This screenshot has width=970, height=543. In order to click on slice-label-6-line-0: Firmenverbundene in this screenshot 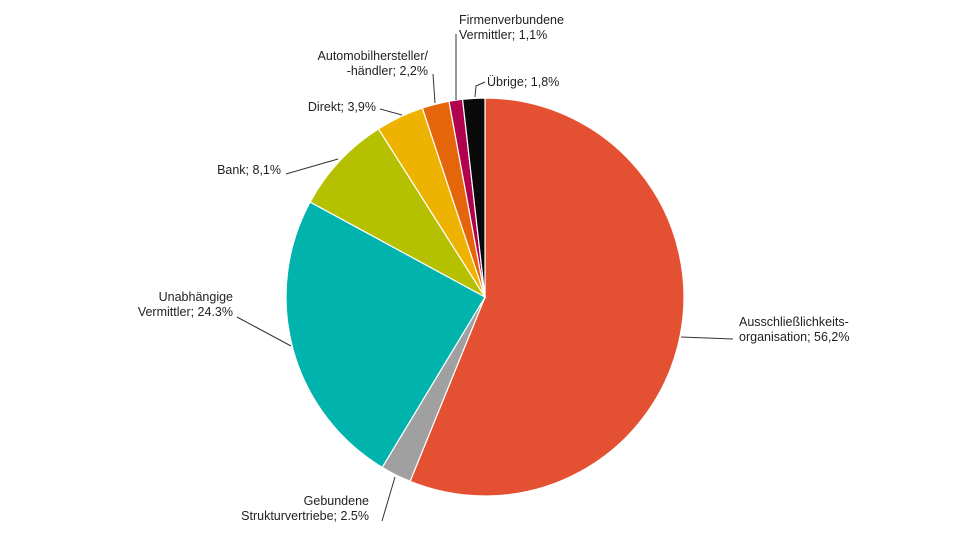, I will do `click(511, 20)`.